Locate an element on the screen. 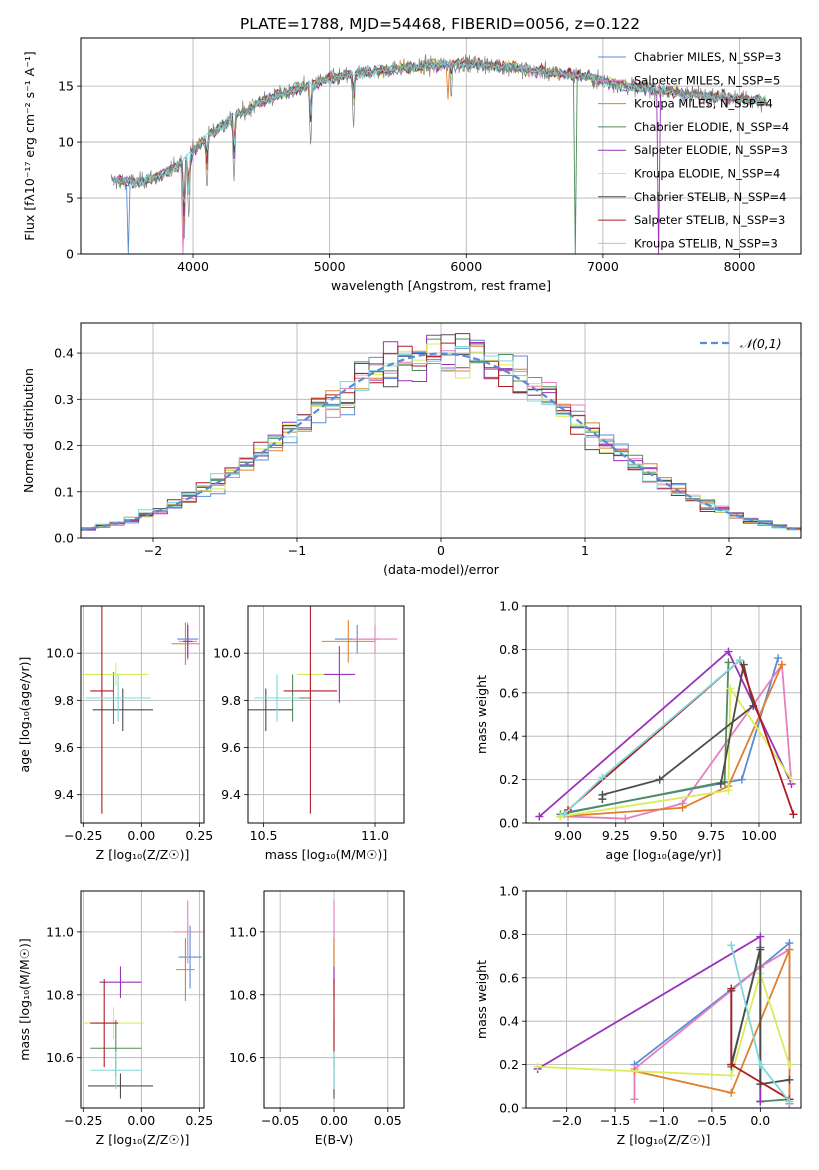 This screenshot has width=819, height=1170. ebv-mass-panel: −0.05 0.00 0.05 10.6 10.8 11.0 E(B-V) is located at coordinates (317, 1018).